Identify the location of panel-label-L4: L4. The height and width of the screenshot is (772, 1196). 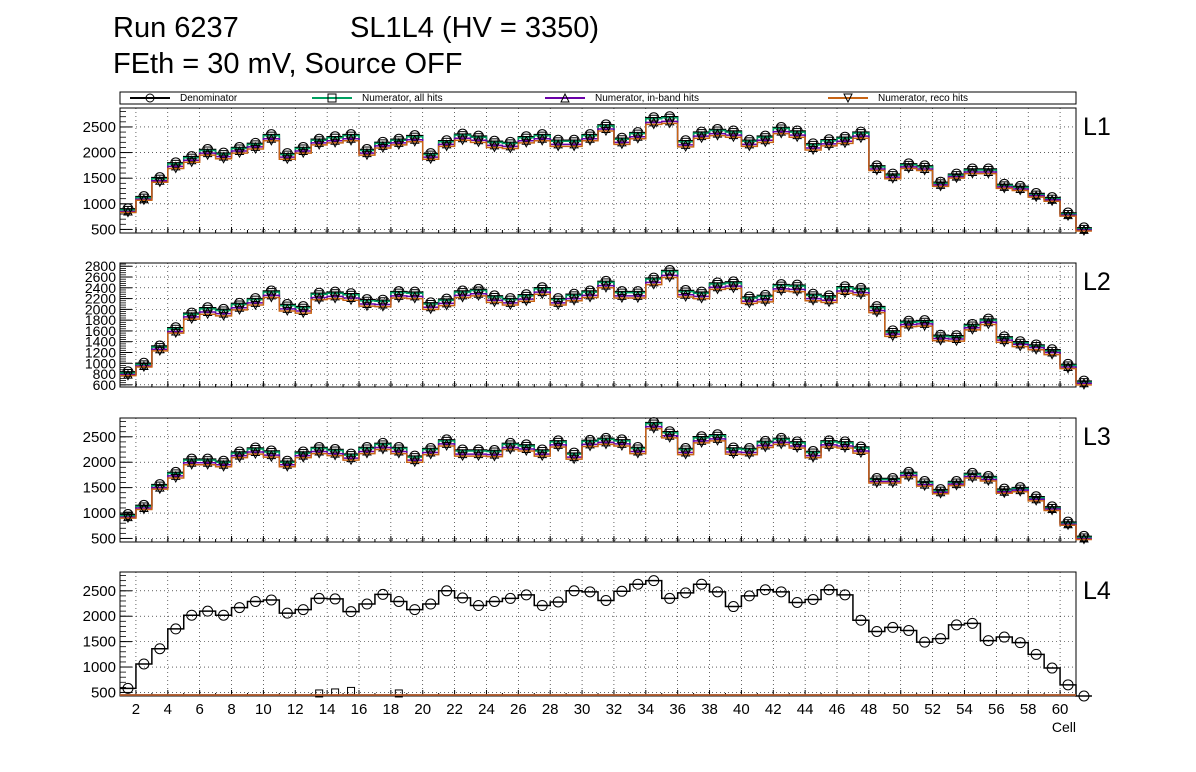
(1097, 591).